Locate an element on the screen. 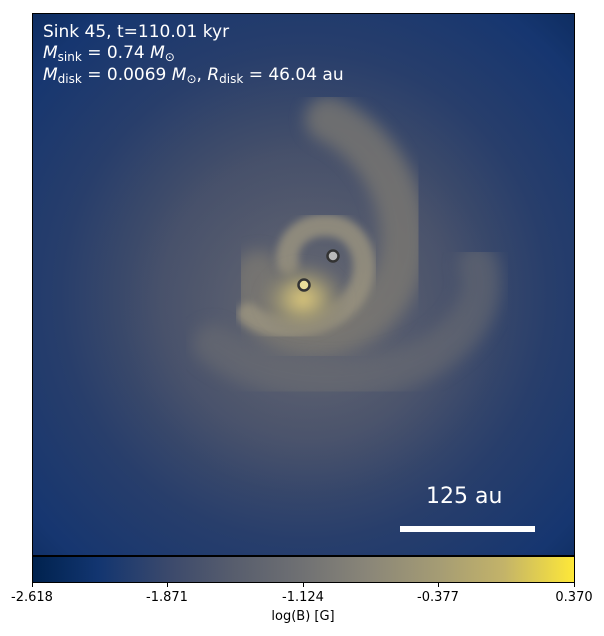  sink-title: Sink 45, t=110.01 kyr is located at coordinates (136, 32).